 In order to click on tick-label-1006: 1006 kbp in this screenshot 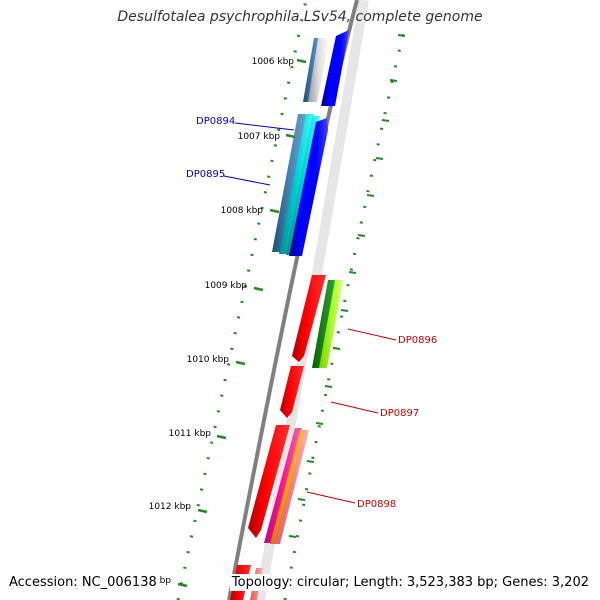, I will do `click(273, 62)`.